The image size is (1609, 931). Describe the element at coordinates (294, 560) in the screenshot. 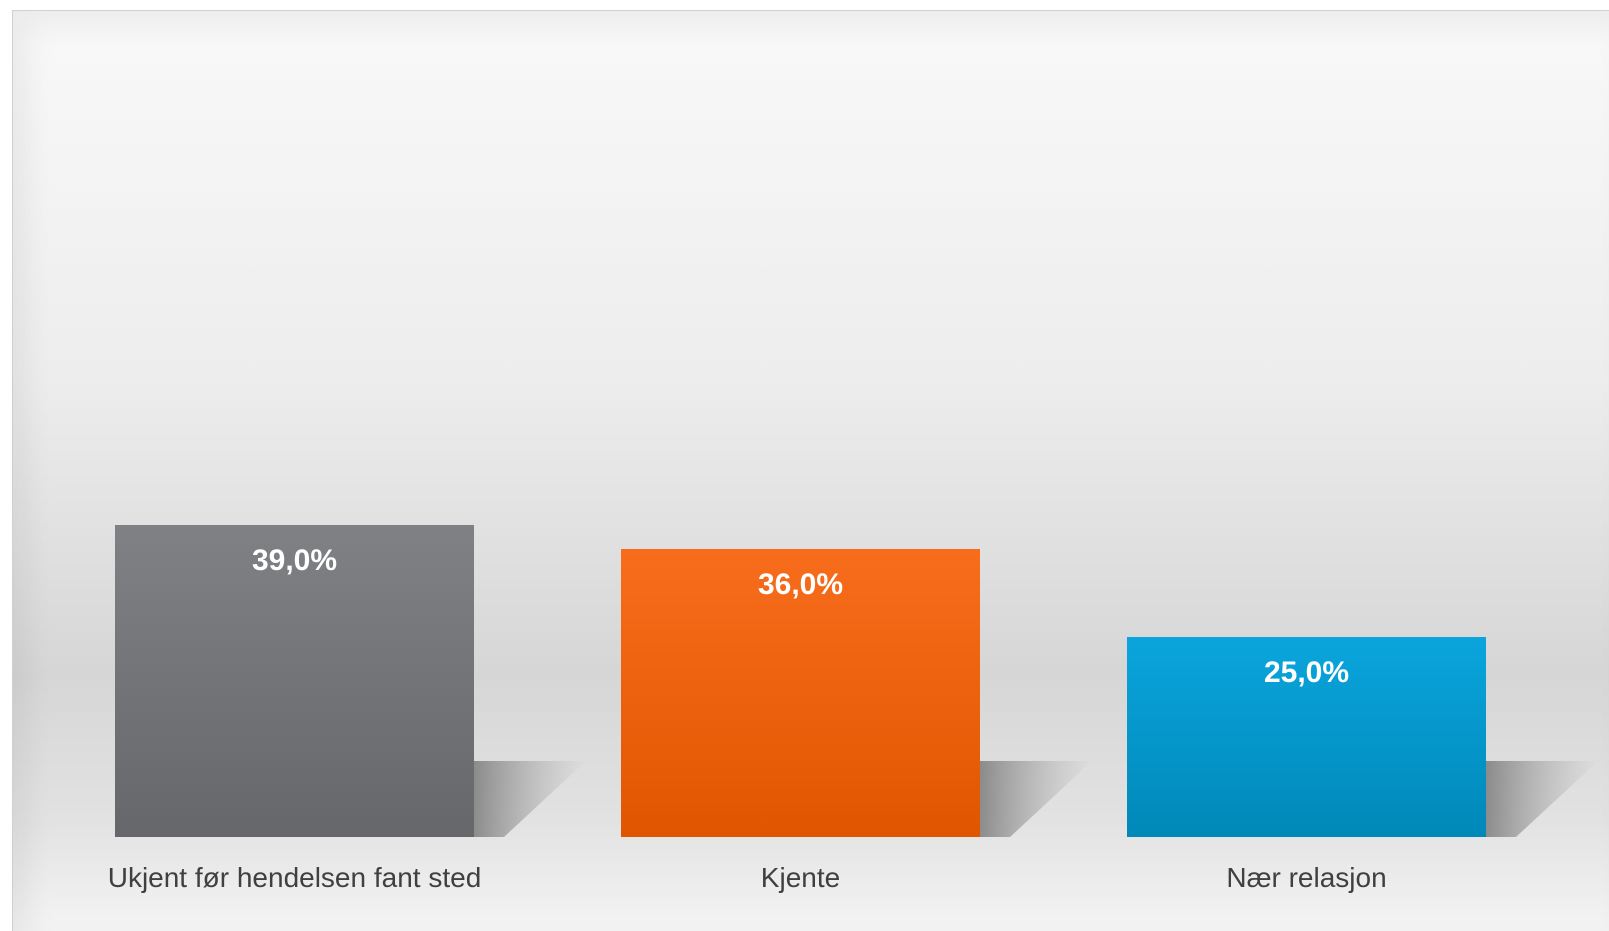

I see `bar-value-label: 39,0%` at that location.